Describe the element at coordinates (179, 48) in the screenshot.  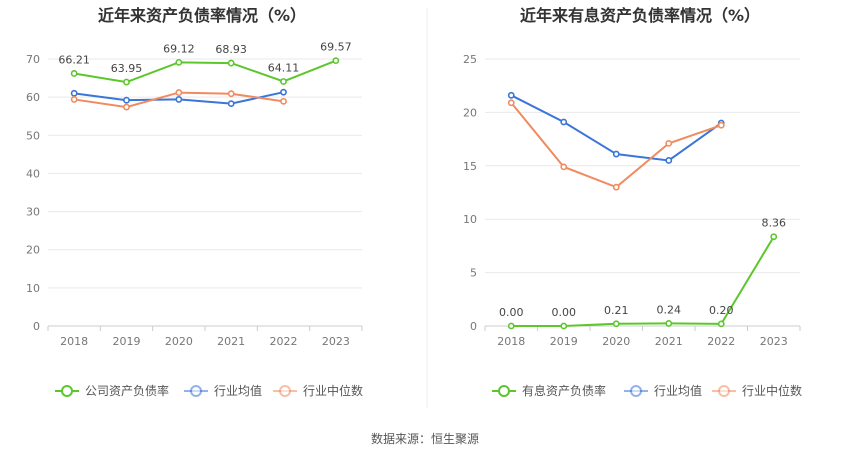
I see `chart1-data-label-2020: 69.12` at that location.